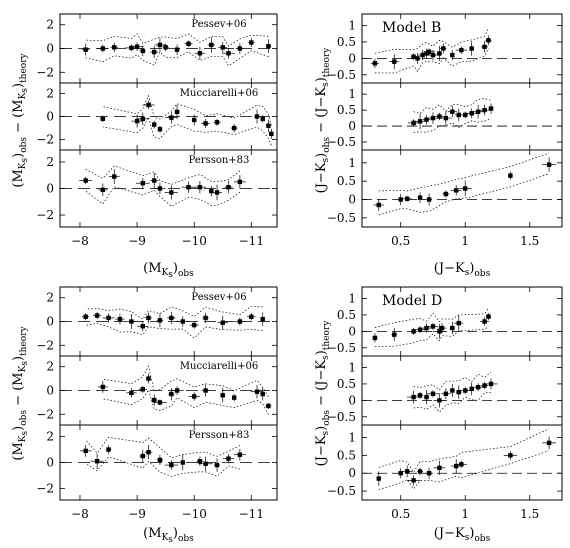  What do you see at coordinates (168, 535) in the screenshot?
I see `x-axis-label: (MKs)obs` at bounding box center [168, 535].